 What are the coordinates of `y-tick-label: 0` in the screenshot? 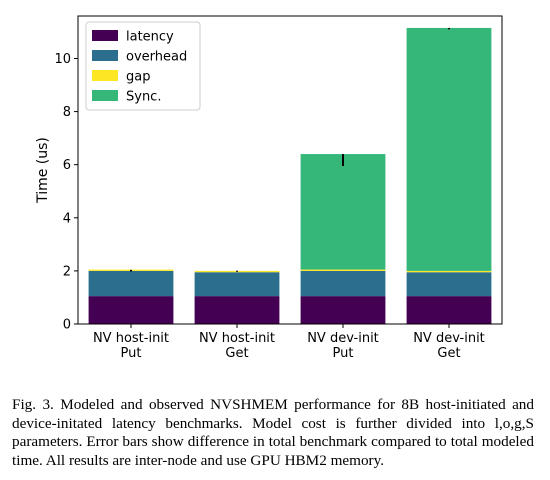 It's located at (67, 325).